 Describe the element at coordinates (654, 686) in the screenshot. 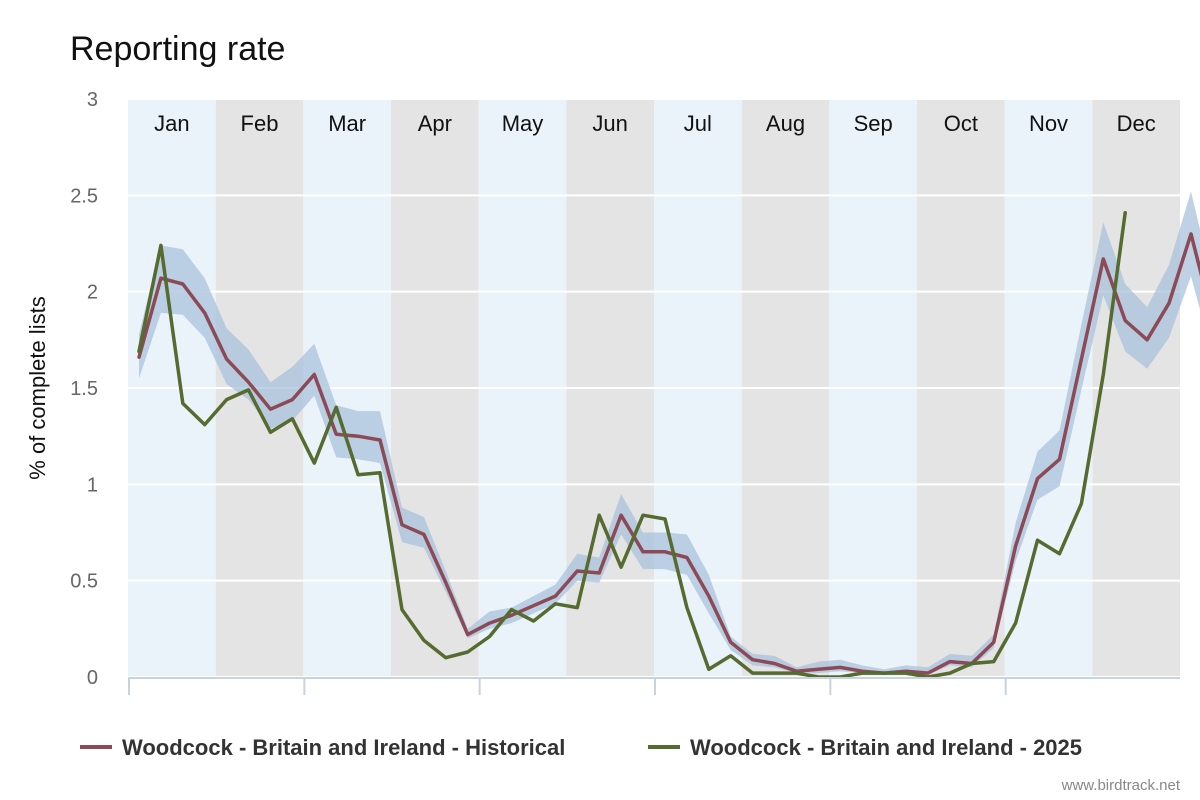

I see `x-axis` at that location.